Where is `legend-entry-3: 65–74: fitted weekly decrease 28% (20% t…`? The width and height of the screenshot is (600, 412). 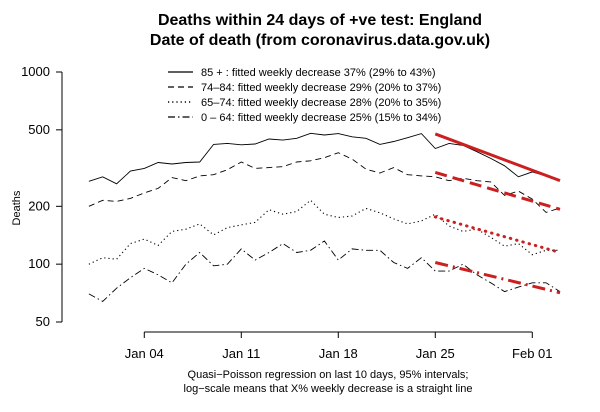 legend-entry-3: 65–74: fitted weekly decrease 28% (20% t… is located at coordinates (321, 103).